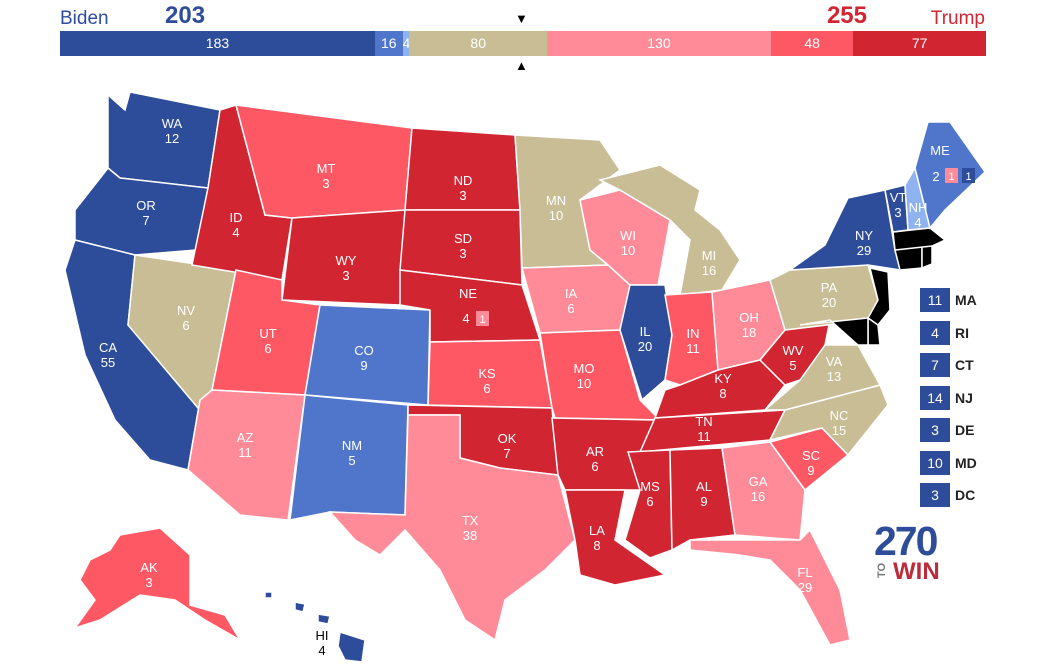 This screenshot has height=670, width=1050. What do you see at coordinates (864, 235) in the screenshot?
I see `state-label-ny: NY` at bounding box center [864, 235].